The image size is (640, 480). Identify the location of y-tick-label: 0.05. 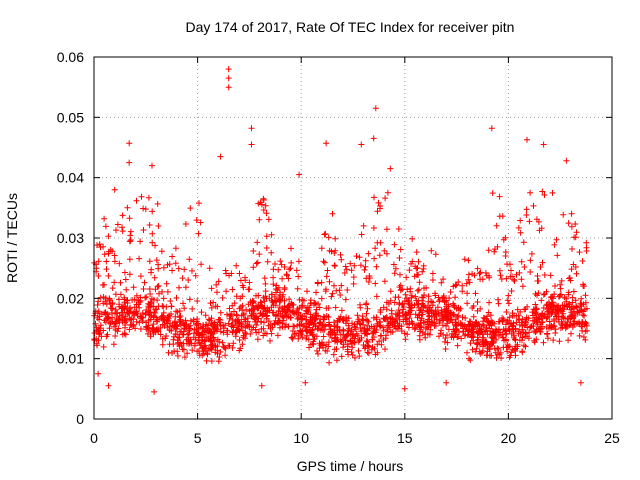
(70, 117).